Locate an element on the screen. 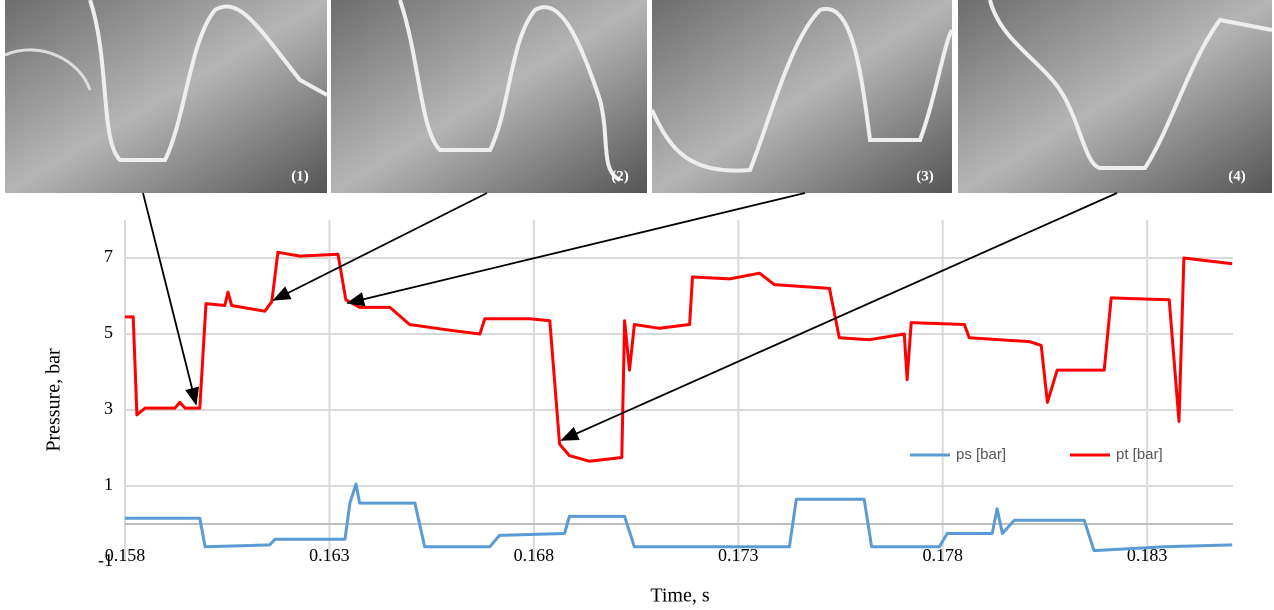 This screenshot has width=1274, height=610. y-tick-label: 5 is located at coordinates (108, 332).